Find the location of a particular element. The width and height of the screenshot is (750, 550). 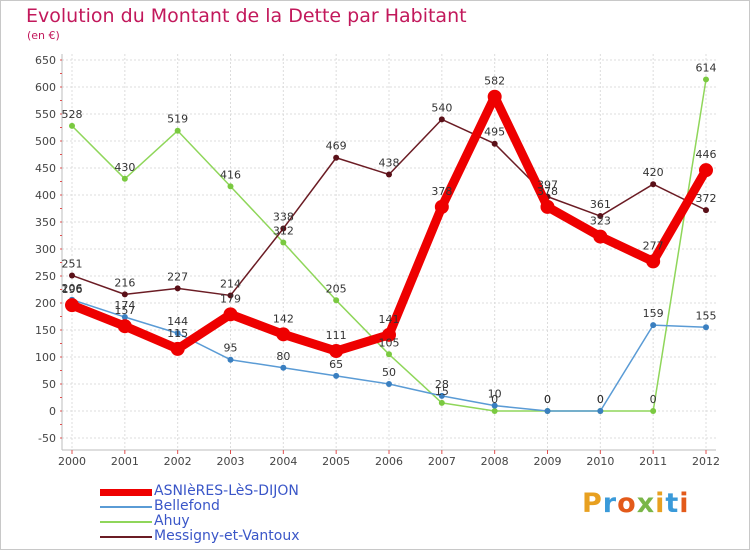

y-tick-label: 0 is located at coordinates (52, 411).